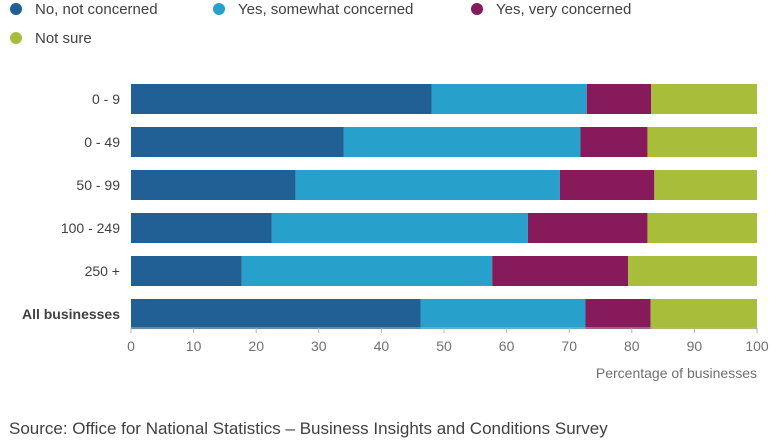 The image size is (780, 447). Describe the element at coordinates (676, 373) in the screenshot. I see `x-axis-title: Percentage of businesses` at that location.